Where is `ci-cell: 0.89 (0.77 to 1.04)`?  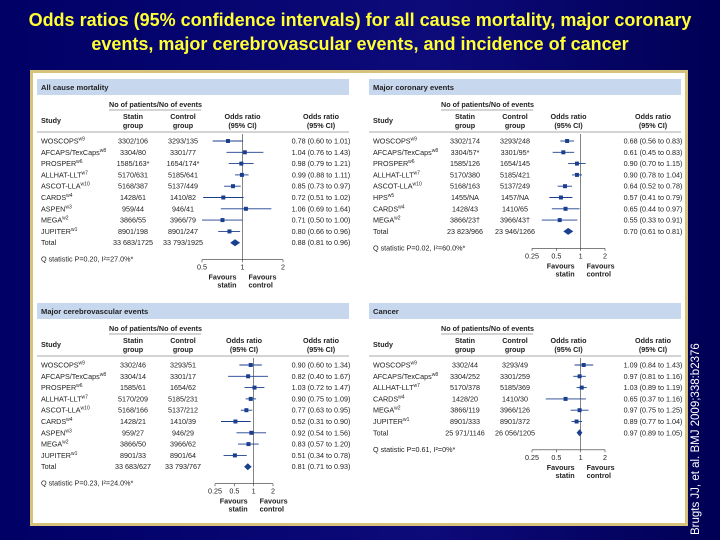
ci-cell: 0.89 (0.77 to 1.04) is located at coordinates (653, 421).